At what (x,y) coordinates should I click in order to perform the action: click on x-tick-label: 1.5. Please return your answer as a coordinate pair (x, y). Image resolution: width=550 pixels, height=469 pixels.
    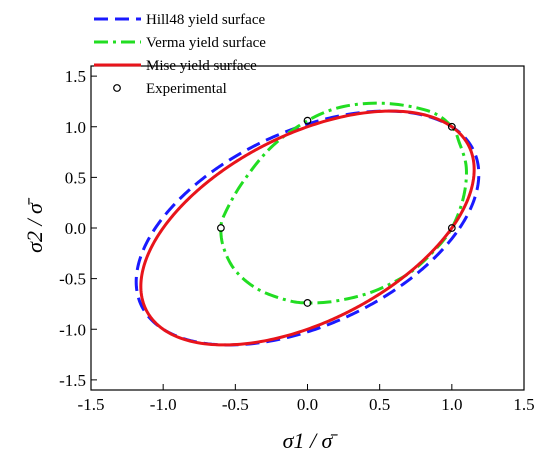
    Looking at the image, I should click on (523, 404).